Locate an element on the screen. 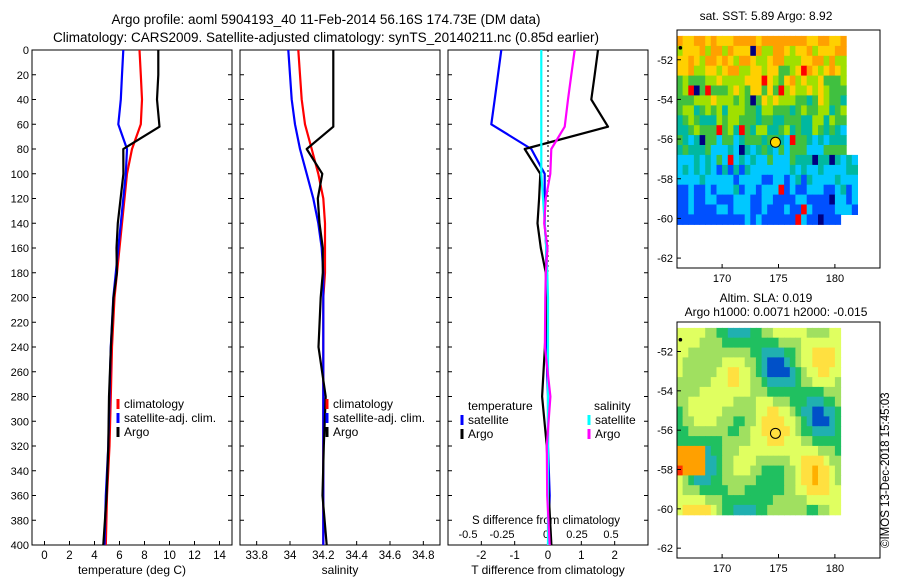 This screenshot has height=585, width=900. legend-label: satellite is located at coordinates (488, 420).